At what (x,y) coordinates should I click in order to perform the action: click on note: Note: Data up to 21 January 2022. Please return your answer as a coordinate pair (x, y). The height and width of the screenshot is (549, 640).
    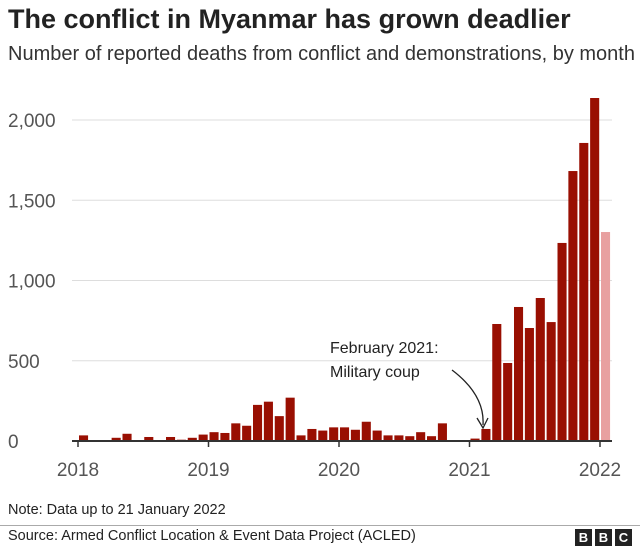
    Looking at the image, I should click on (117, 510).